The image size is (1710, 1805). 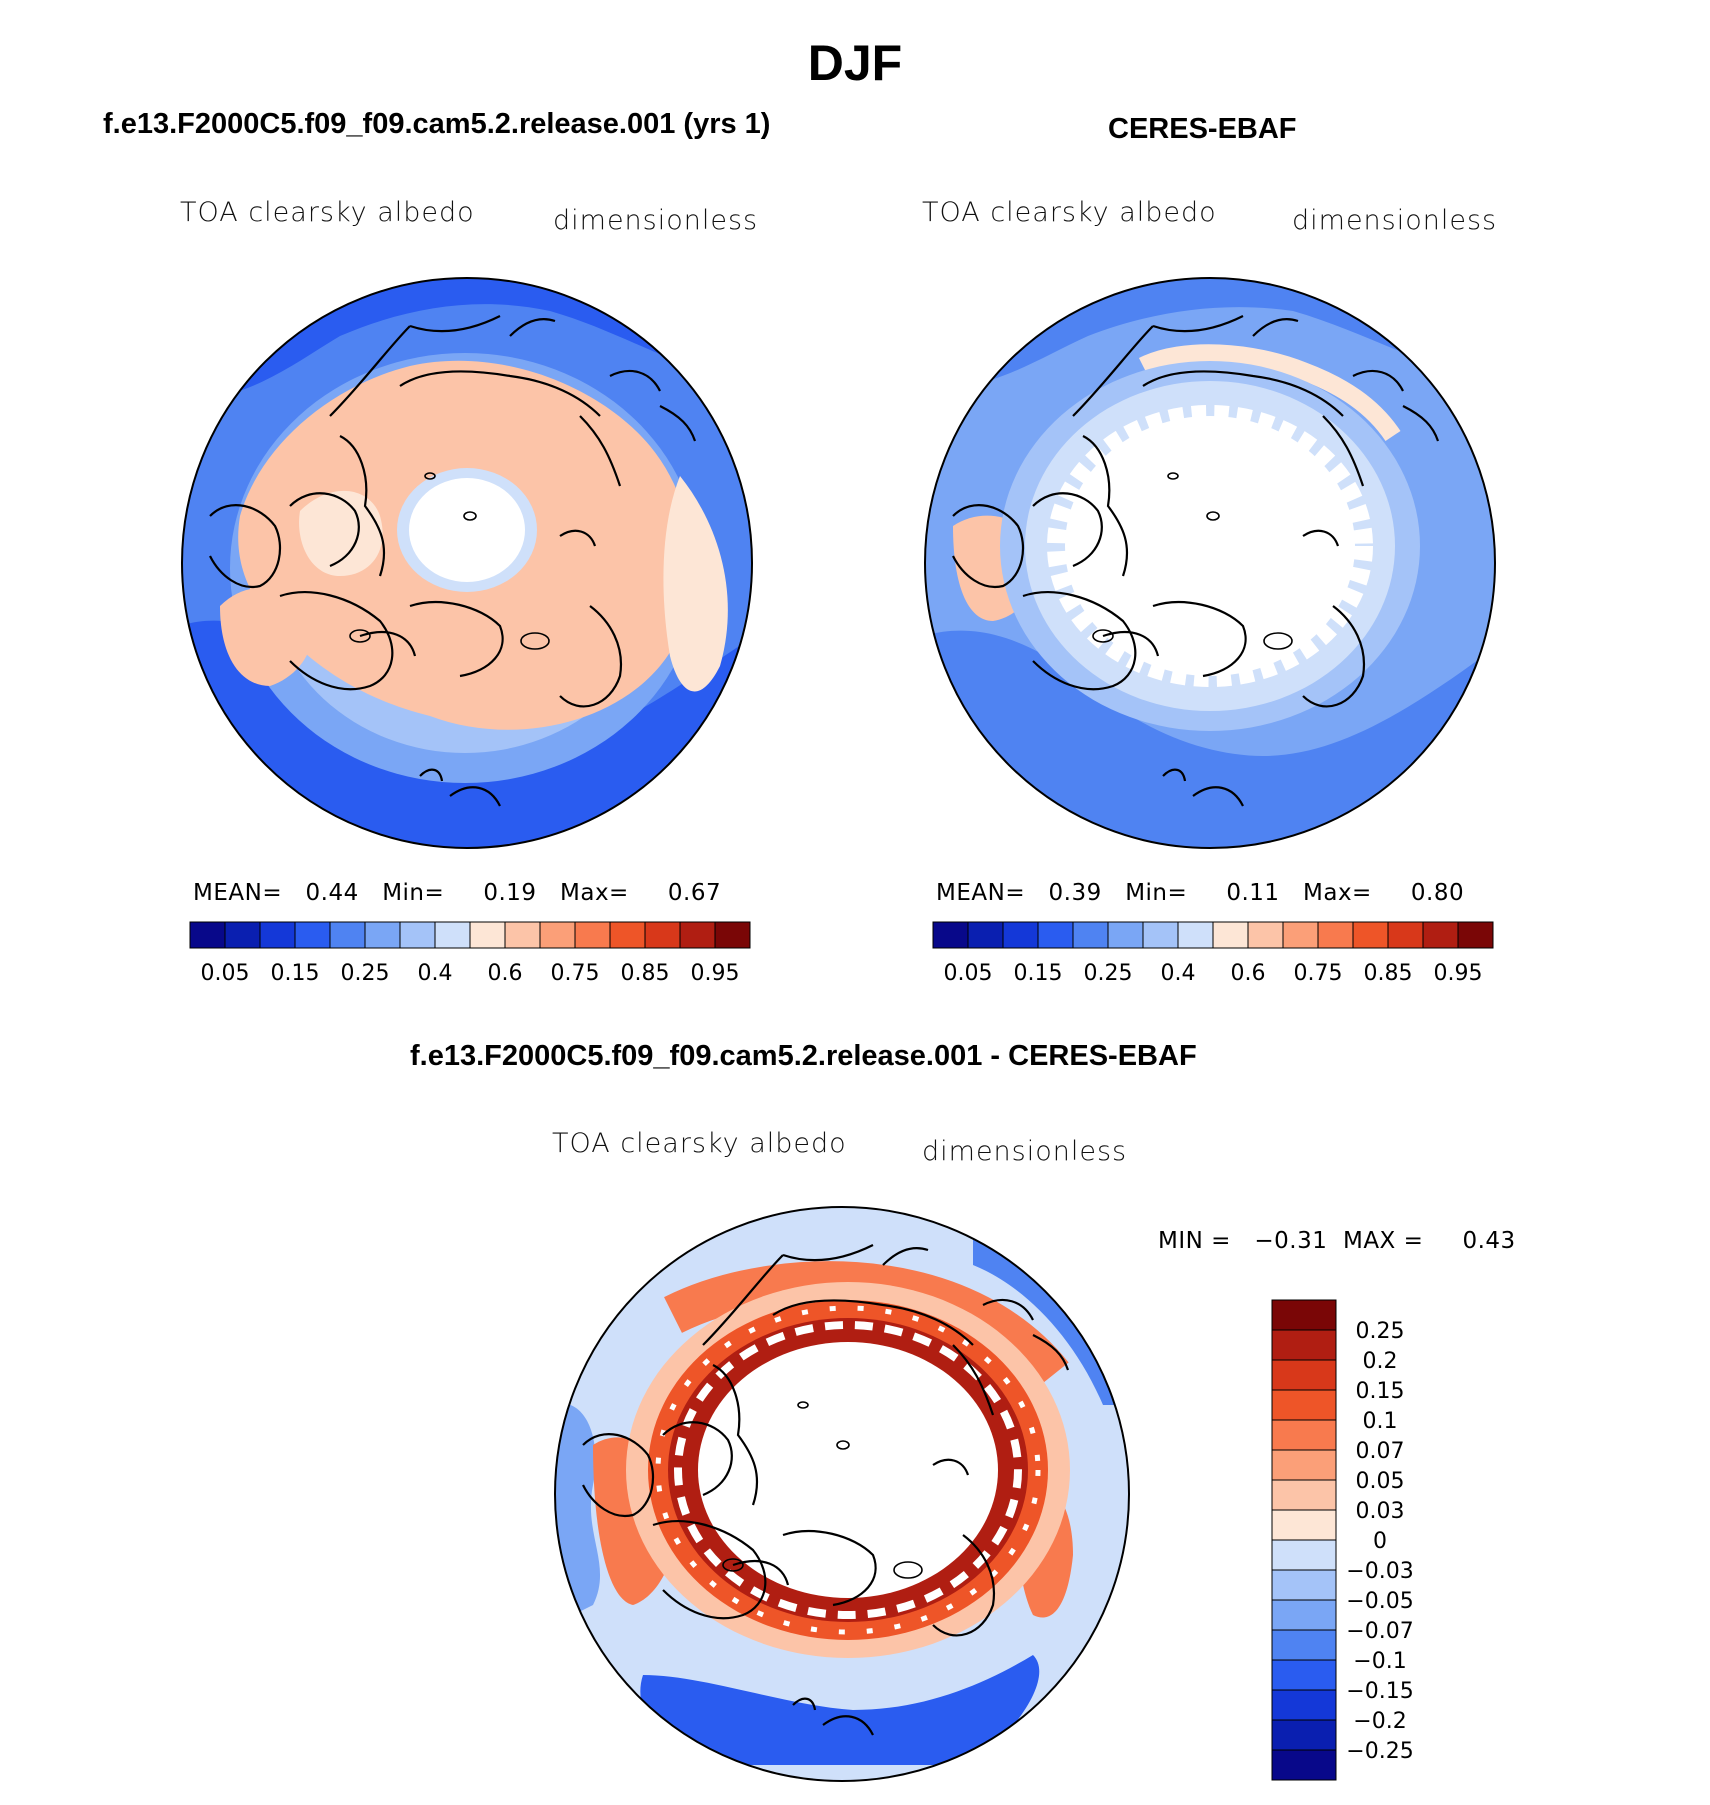 What do you see at coordinates (365, 973) in the screenshot?
I see `model-colorbar-label: 0.25` at bounding box center [365, 973].